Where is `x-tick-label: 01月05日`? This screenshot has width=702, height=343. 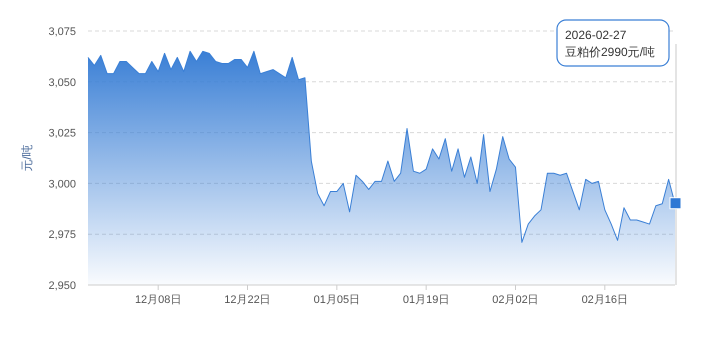 x-tick-label: 01月05日 is located at coordinates (337, 300).